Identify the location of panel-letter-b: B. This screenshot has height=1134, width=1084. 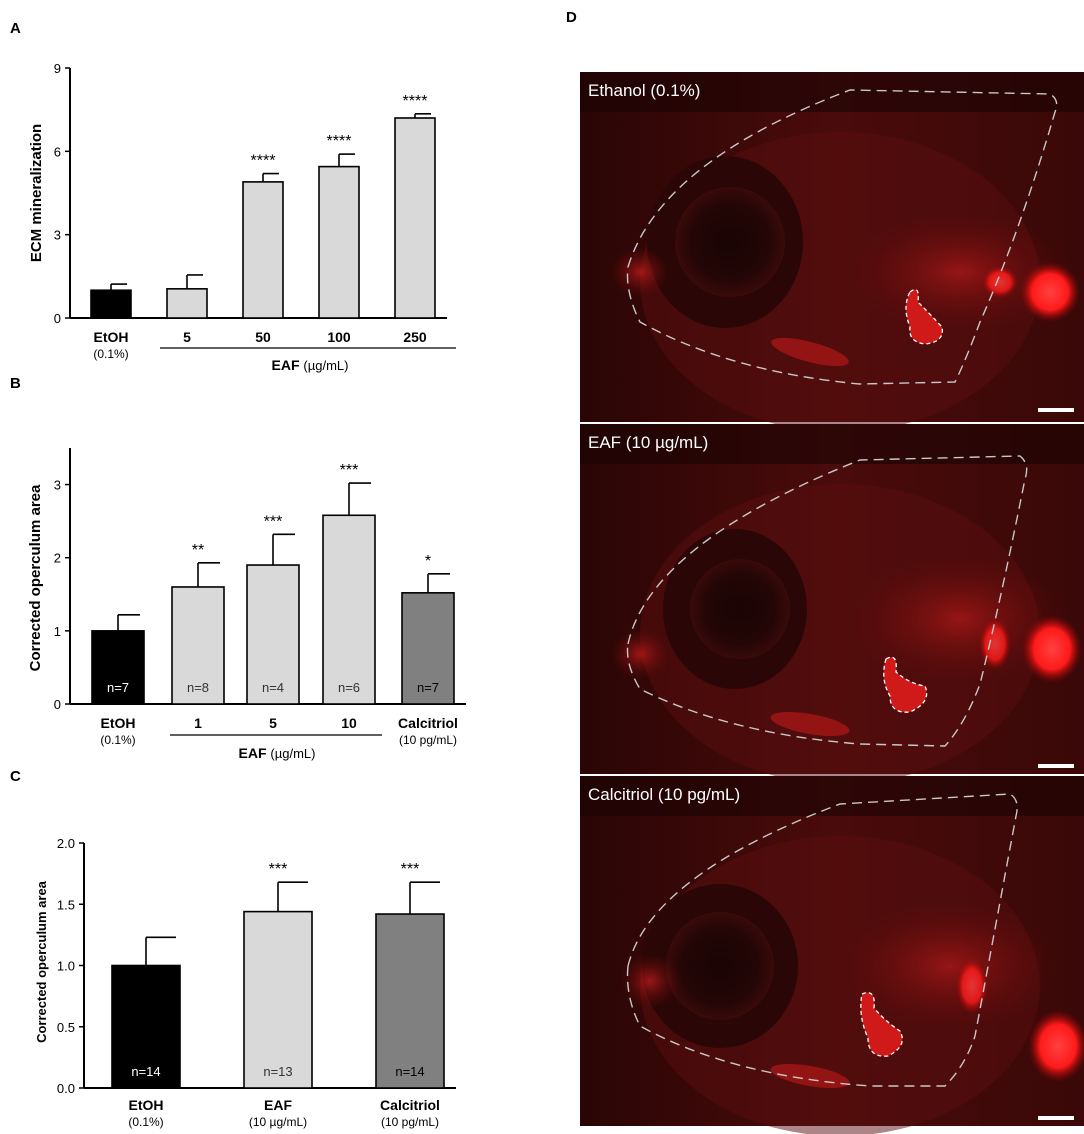
(15, 383).